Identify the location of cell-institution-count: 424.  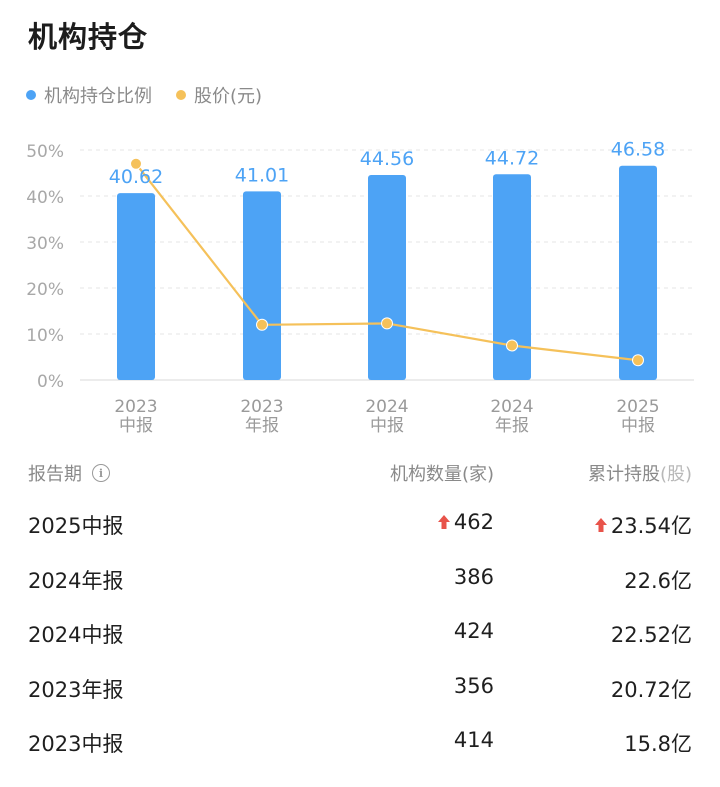
(474, 631).